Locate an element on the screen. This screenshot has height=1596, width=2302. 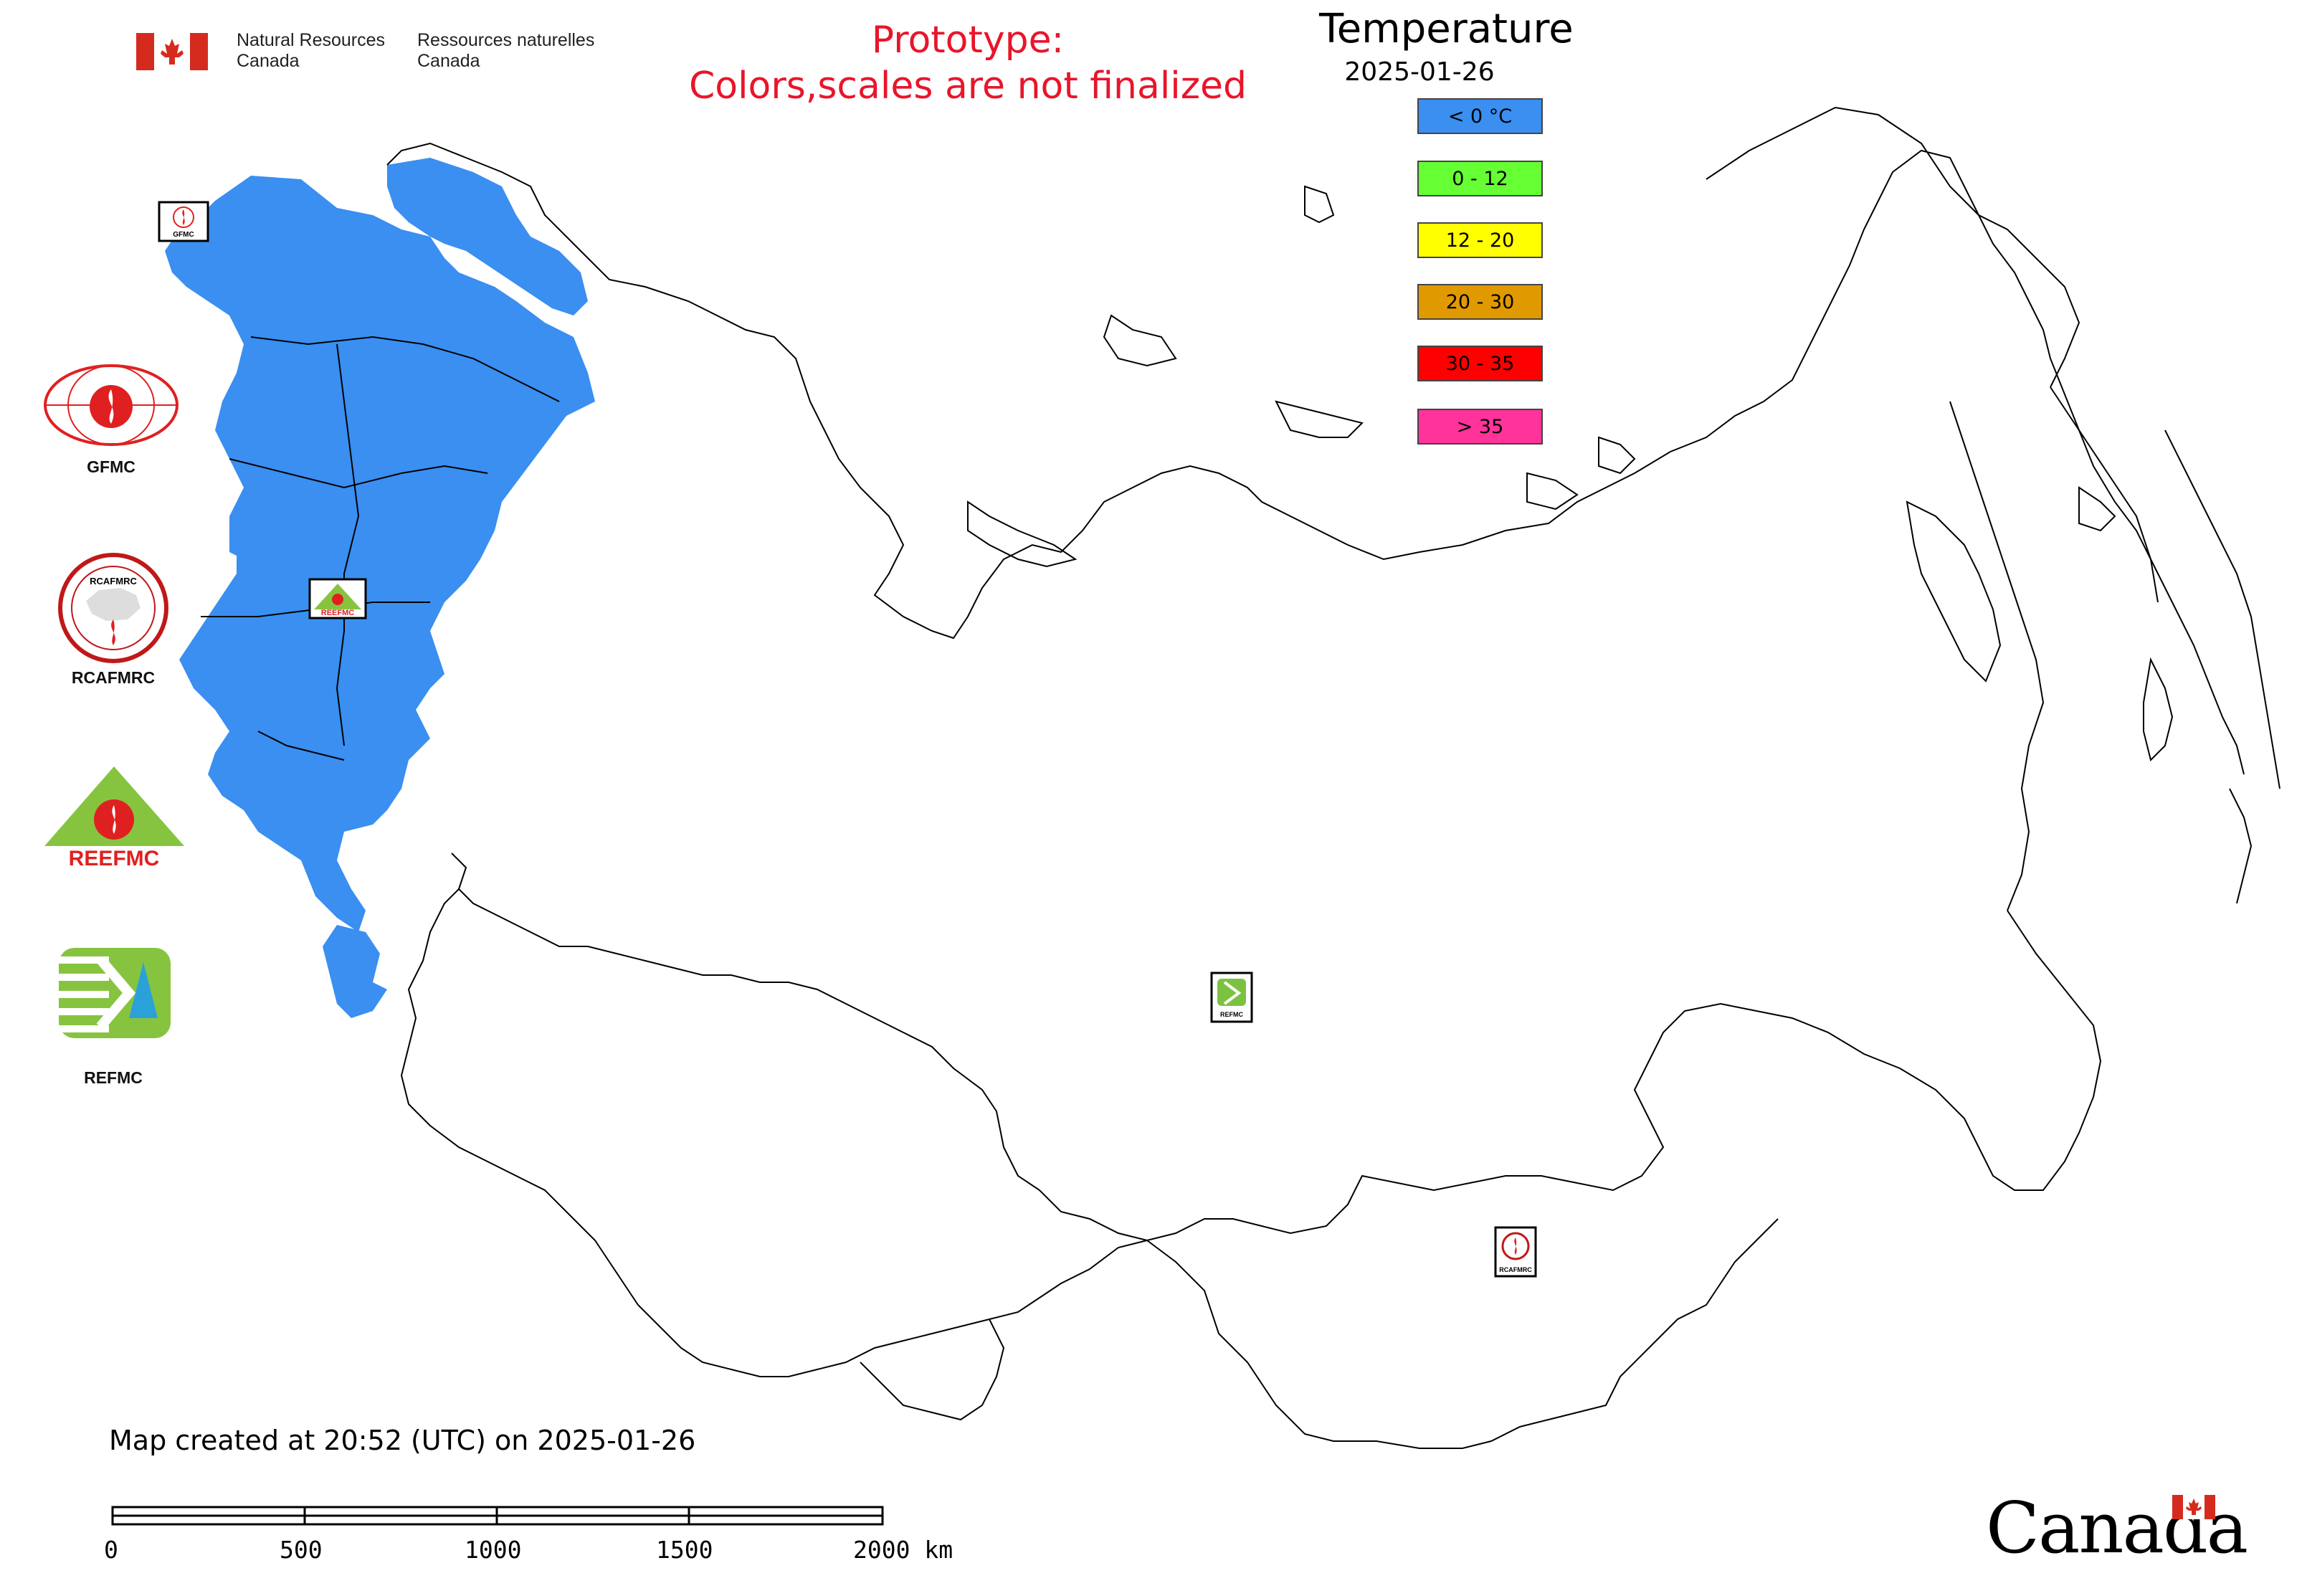
legend-label: 12 - 20 is located at coordinates (1480, 240).